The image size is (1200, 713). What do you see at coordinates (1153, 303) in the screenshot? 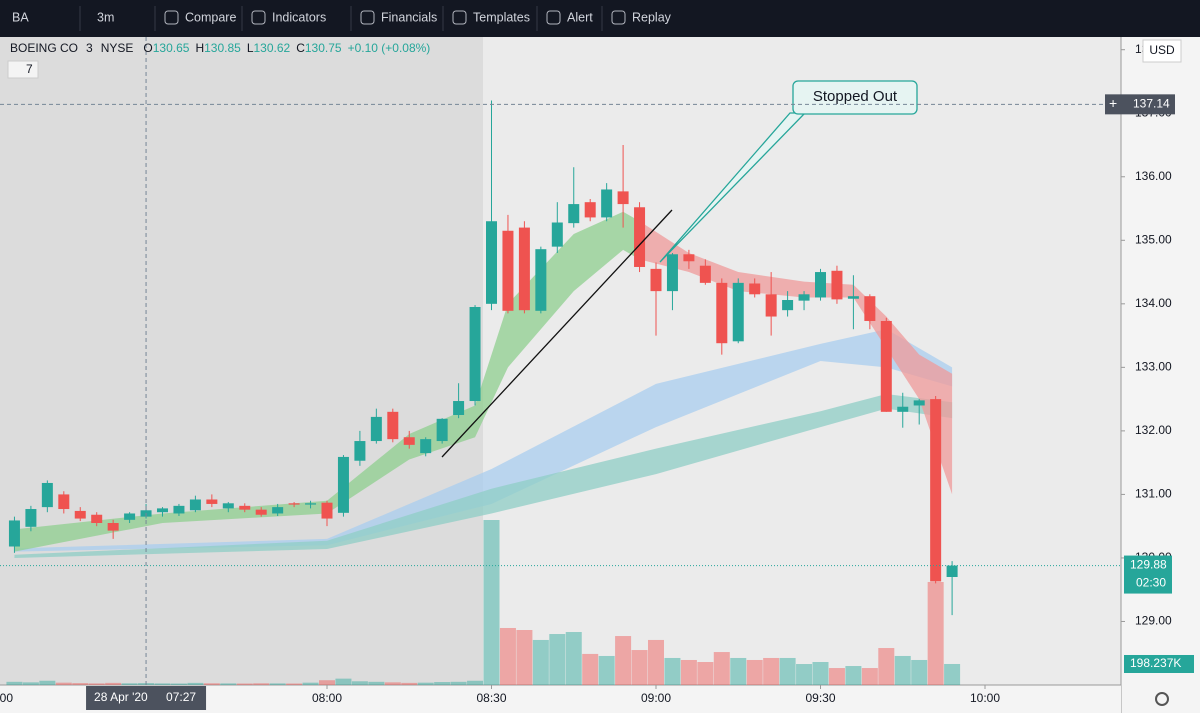
I see `y-tick-label: 134.00` at bounding box center [1153, 303].